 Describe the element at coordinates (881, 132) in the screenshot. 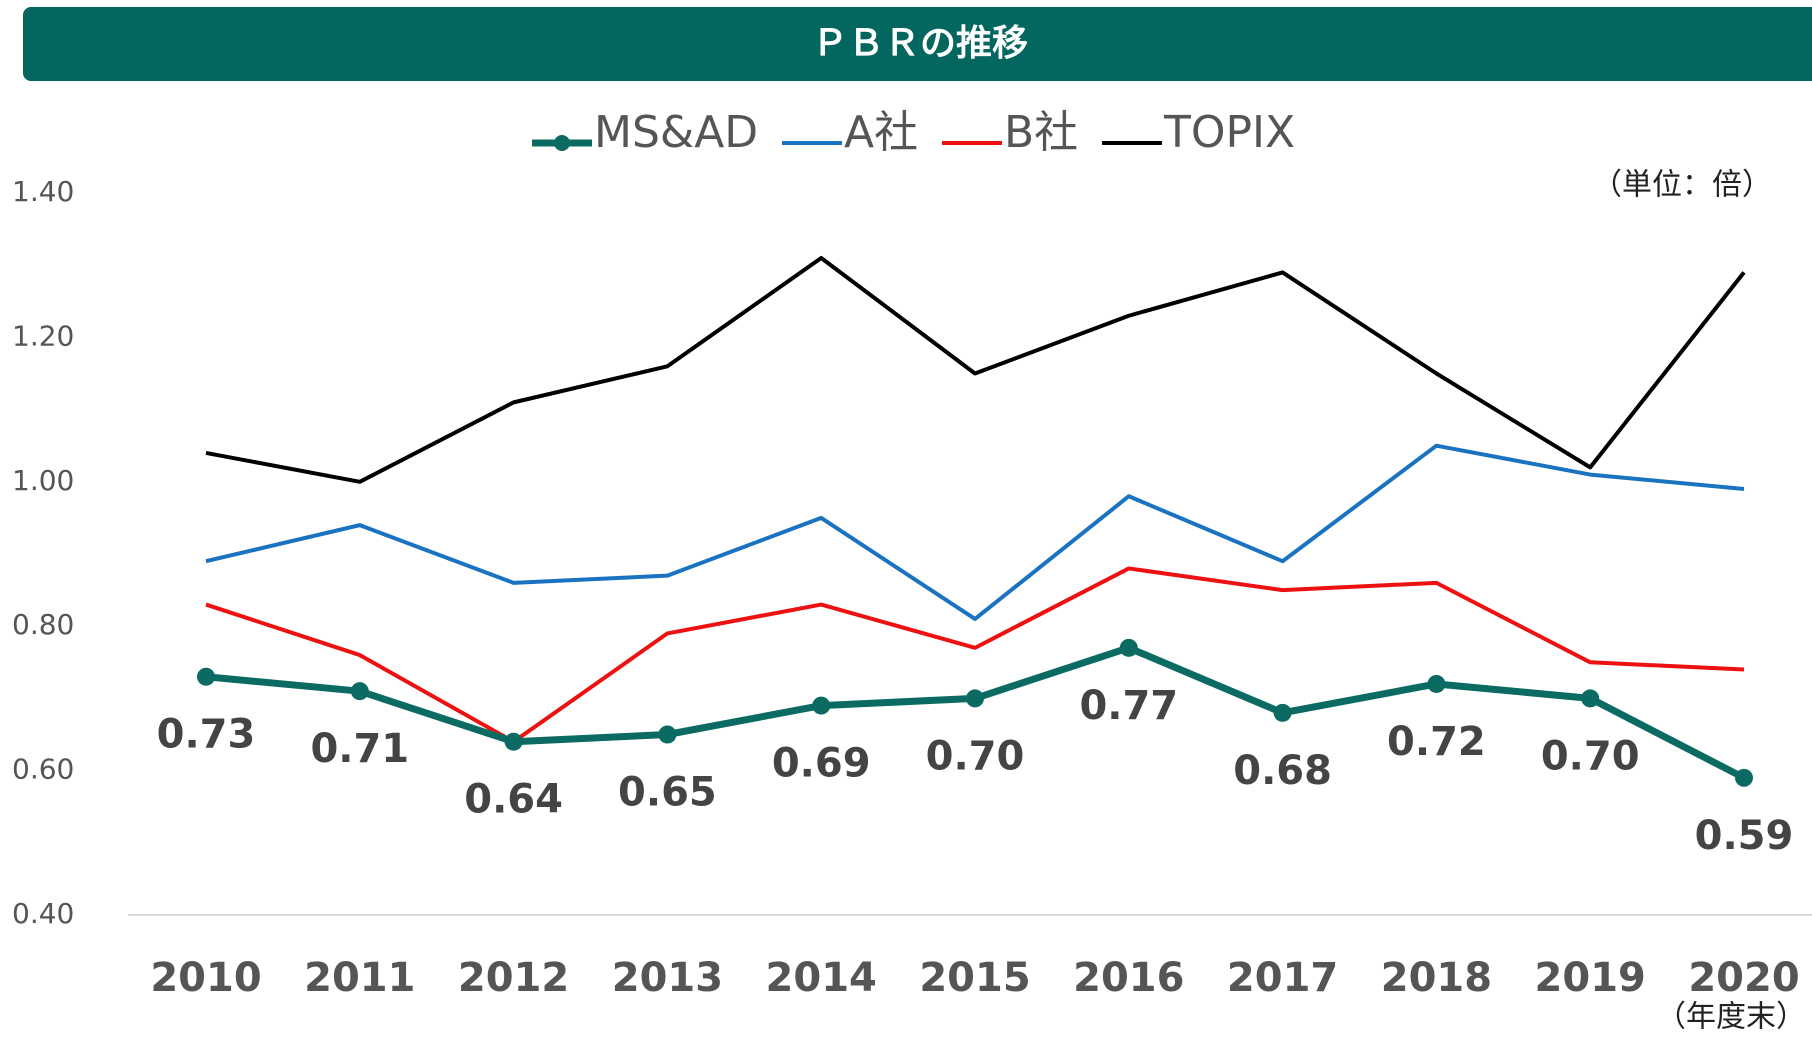

I see `legend-label: A社` at that location.